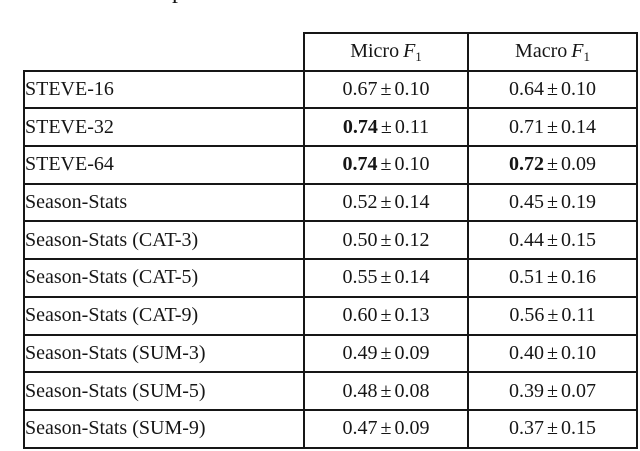  I want to click on caption-fragment-glyph: p, so click(178, 1).